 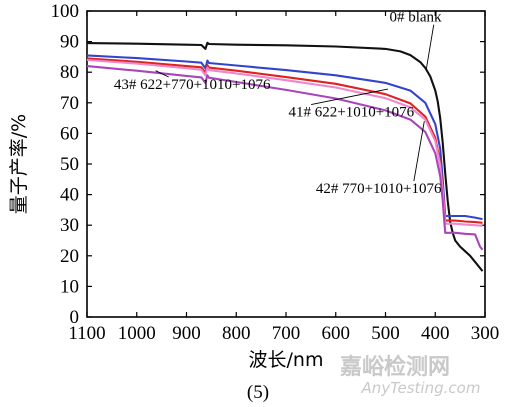 I want to click on y-tick-label: 10, so click(x=69, y=286).